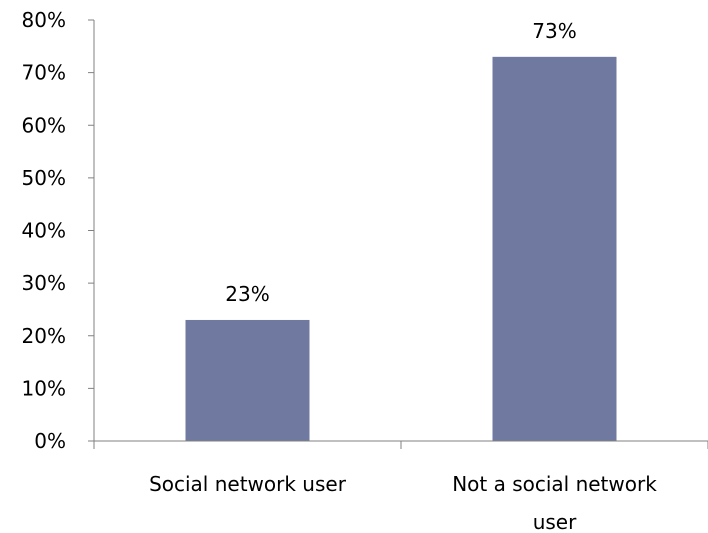 Image resolution: width=708 pixels, height=533 pixels. I want to click on data-label: 73%, so click(554, 31).